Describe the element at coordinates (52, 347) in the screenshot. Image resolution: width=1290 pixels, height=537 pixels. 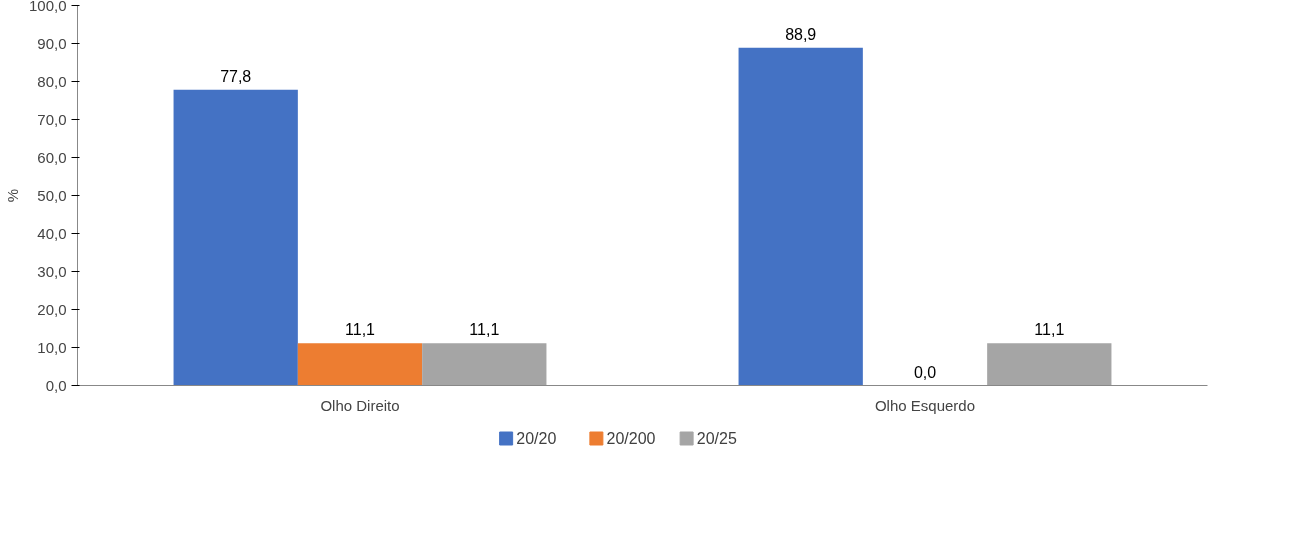
I see `y-tick-label: 10,0` at that location.